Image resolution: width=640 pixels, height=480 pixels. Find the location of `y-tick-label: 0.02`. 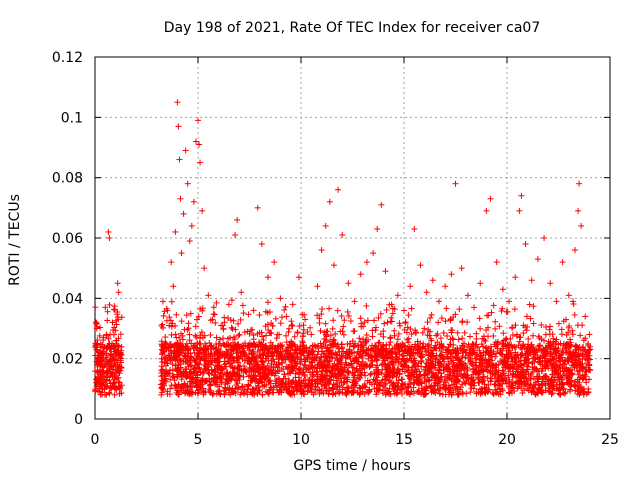

y-tick-label: 0.02 is located at coordinates (67, 360).